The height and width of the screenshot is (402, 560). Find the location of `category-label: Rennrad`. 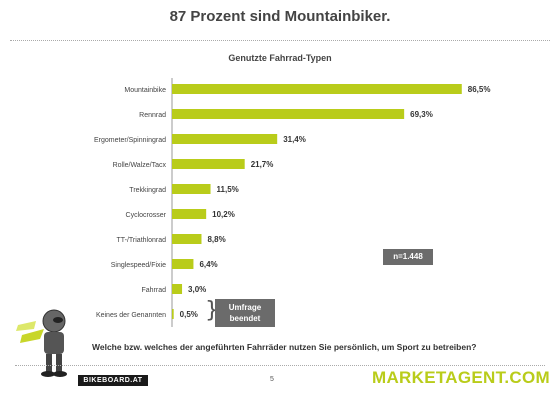

category-label: Rennrad is located at coordinates (152, 115).